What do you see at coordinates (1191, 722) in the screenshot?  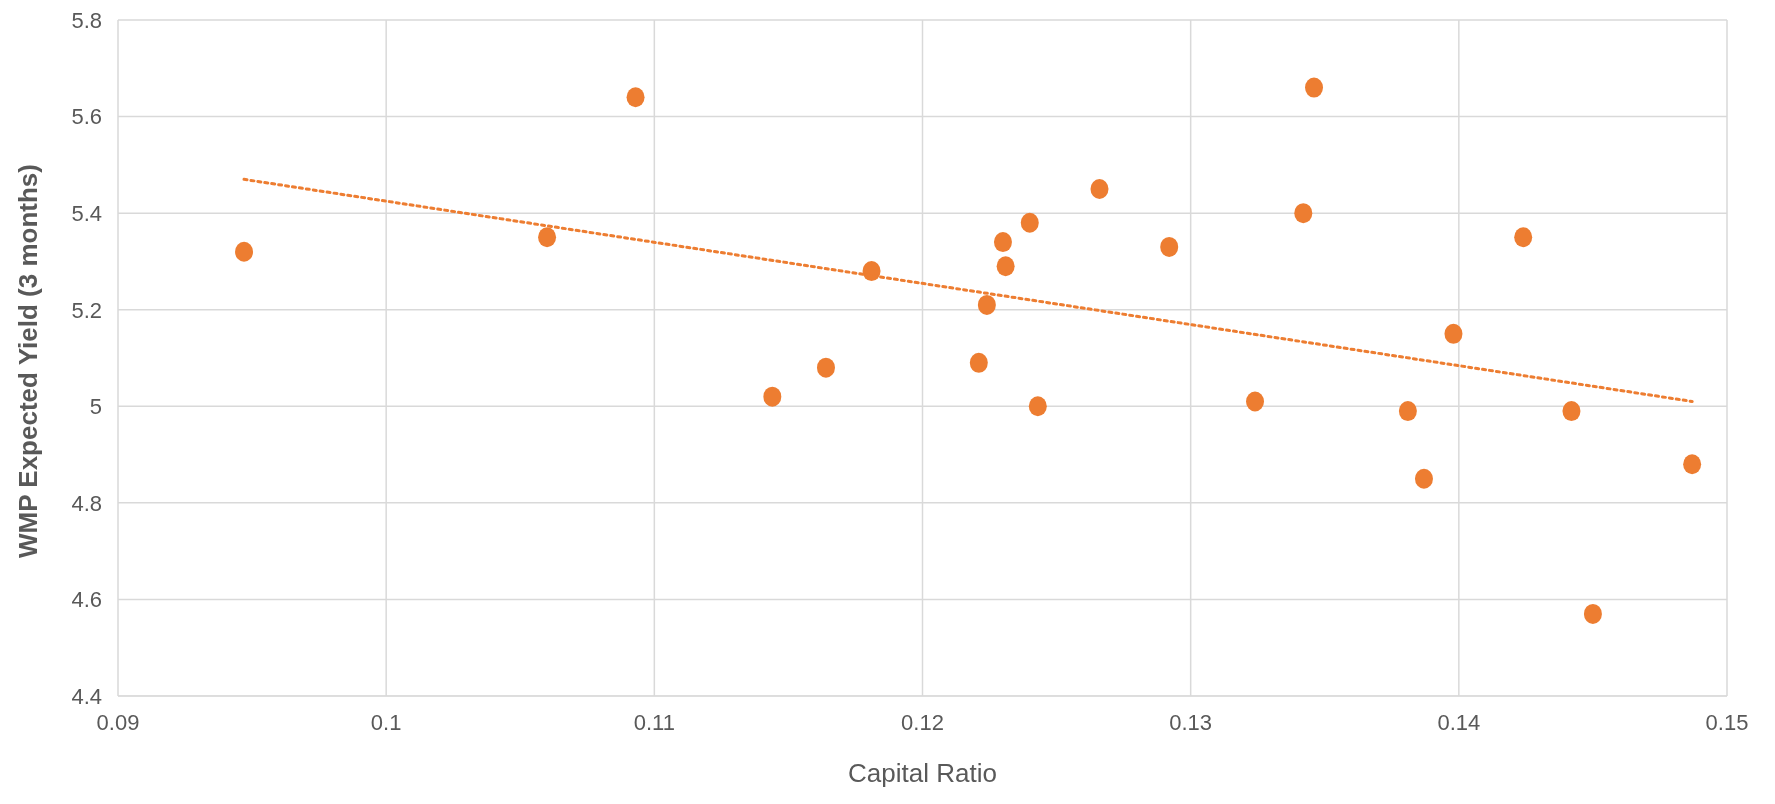 I see `x-tick-label: 0.13` at bounding box center [1191, 722].